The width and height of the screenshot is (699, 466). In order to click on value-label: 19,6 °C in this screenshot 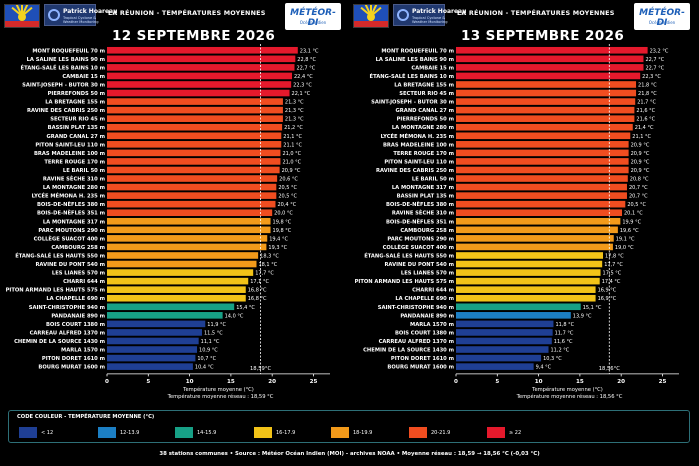, I will do `click(629, 231)`.